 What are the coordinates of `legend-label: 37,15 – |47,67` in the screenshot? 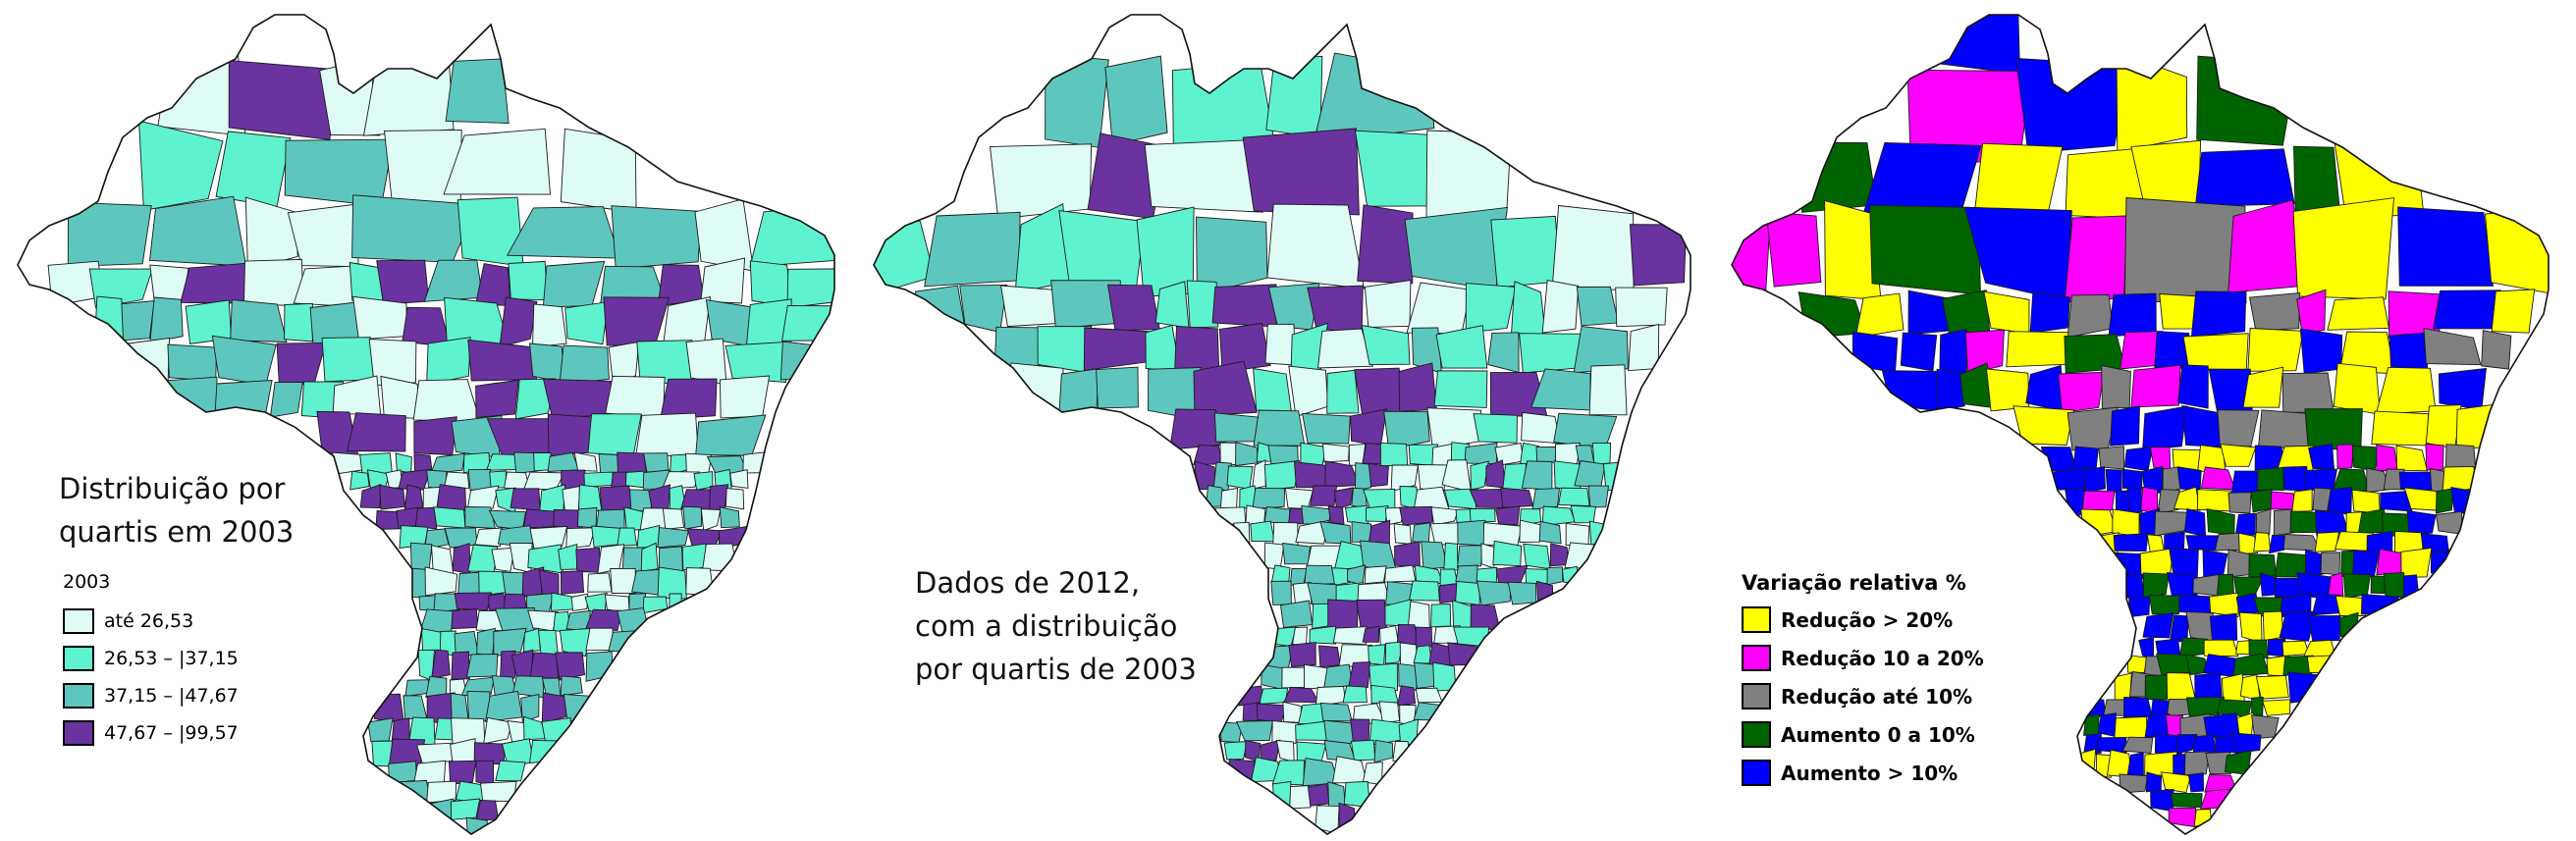 It's located at (171, 696).